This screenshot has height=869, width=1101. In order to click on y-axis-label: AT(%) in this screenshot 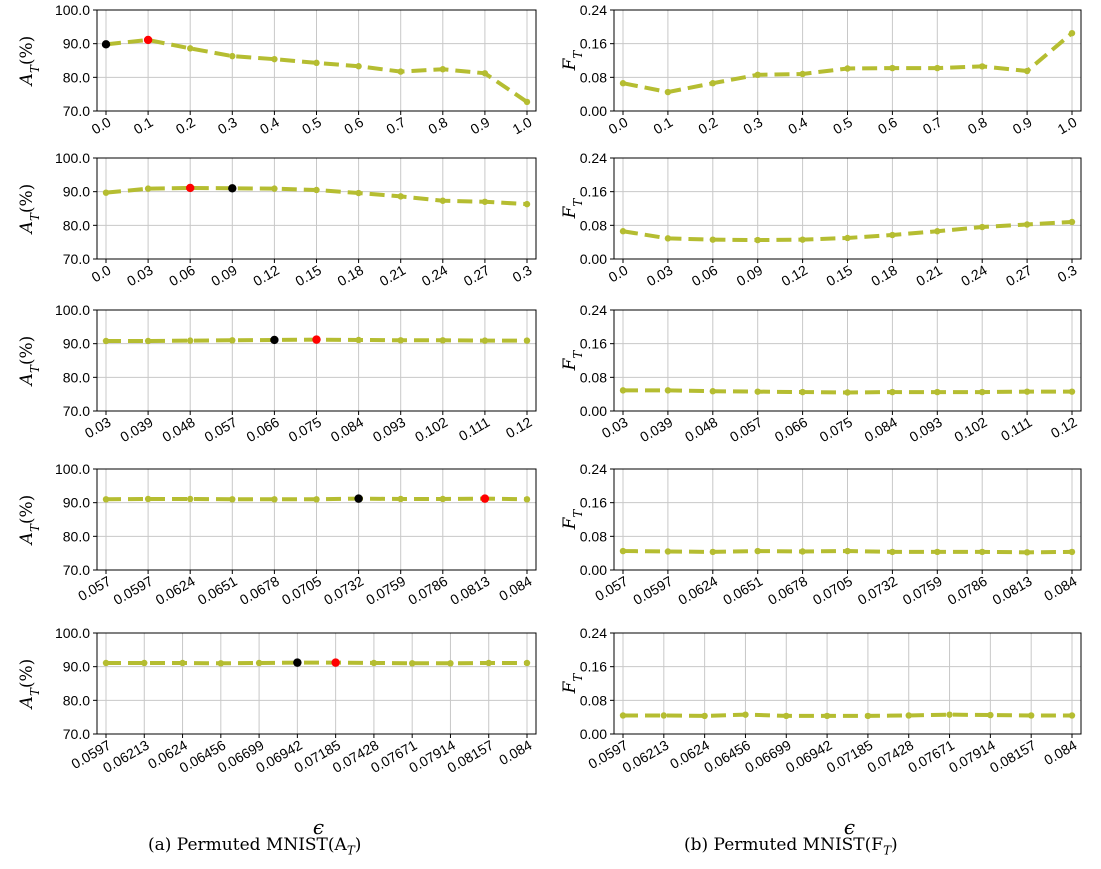, I will do `click(29, 210)`.